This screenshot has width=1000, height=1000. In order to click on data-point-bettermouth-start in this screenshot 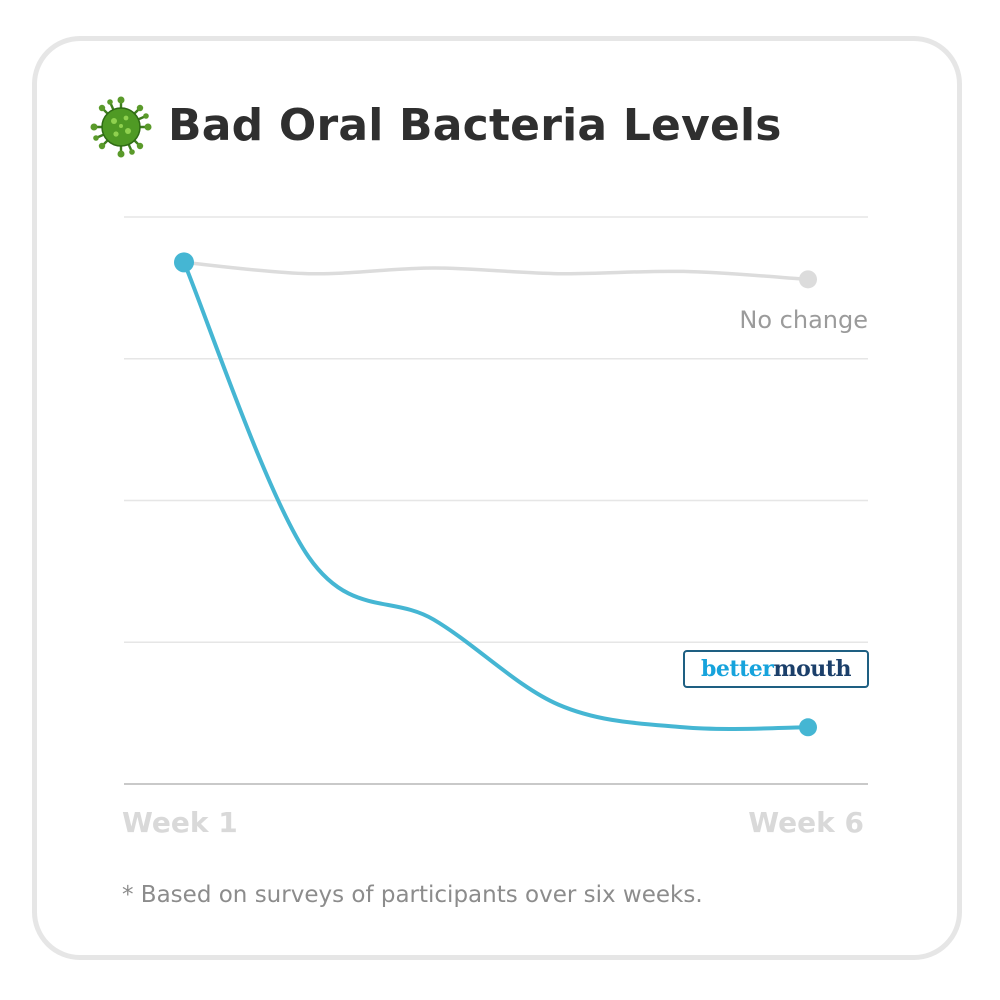, I will do `click(184, 262)`.